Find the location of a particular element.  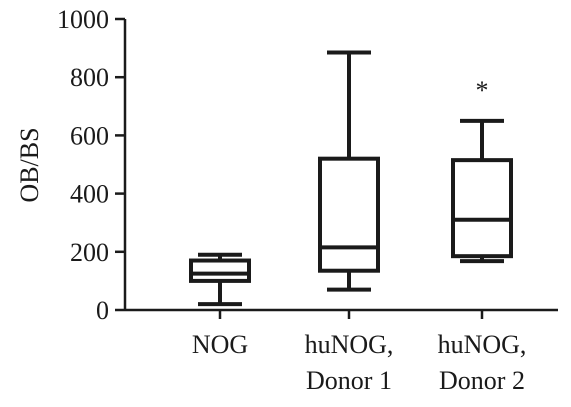

box-3: * is located at coordinates (482, 170).